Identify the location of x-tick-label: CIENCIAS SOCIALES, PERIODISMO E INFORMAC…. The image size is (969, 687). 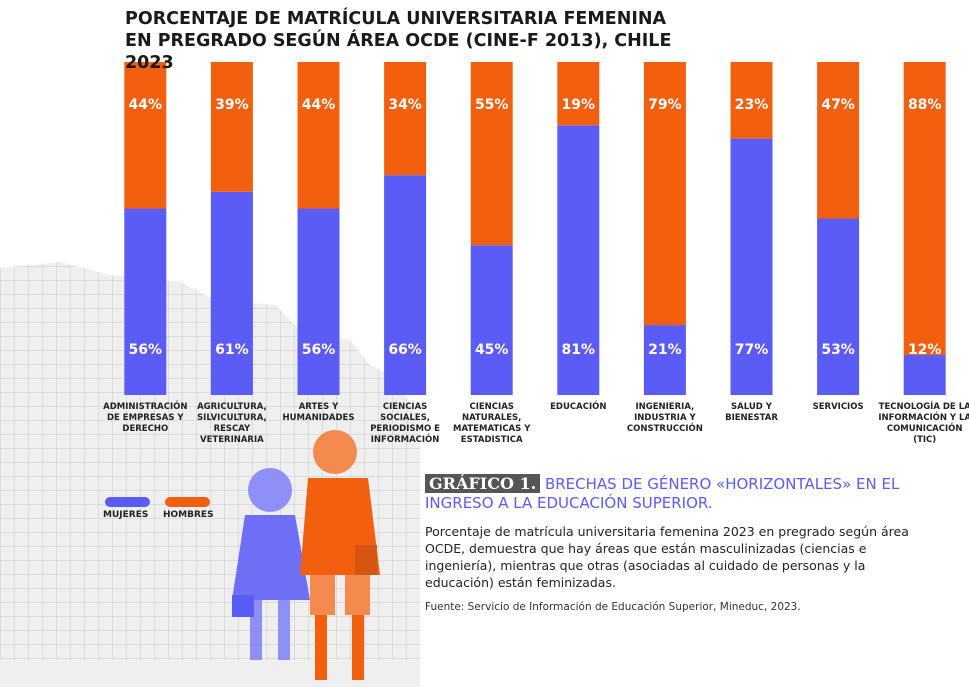
(405, 423).